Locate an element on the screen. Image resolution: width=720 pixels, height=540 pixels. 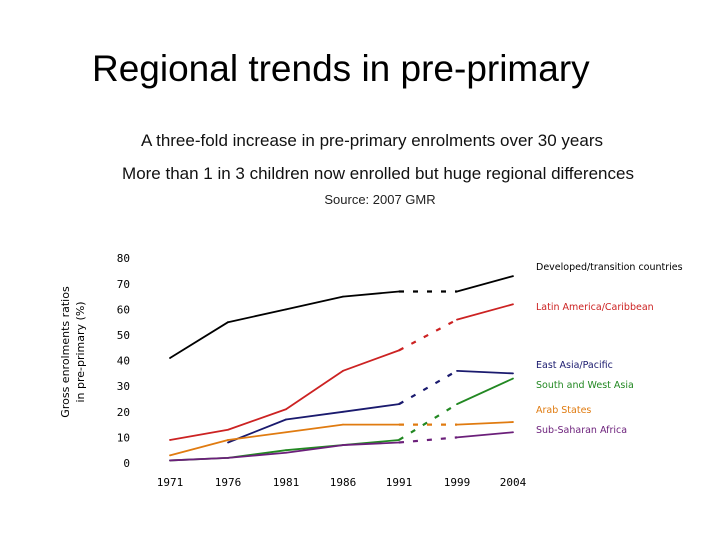
source-note: Source: 2007 GMR is located at coordinates (380, 199).